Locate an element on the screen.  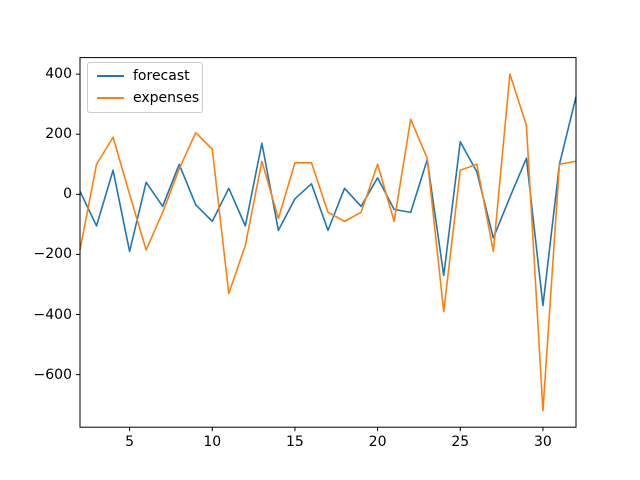
legend-label-expenses: expenses is located at coordinates (166, 98).